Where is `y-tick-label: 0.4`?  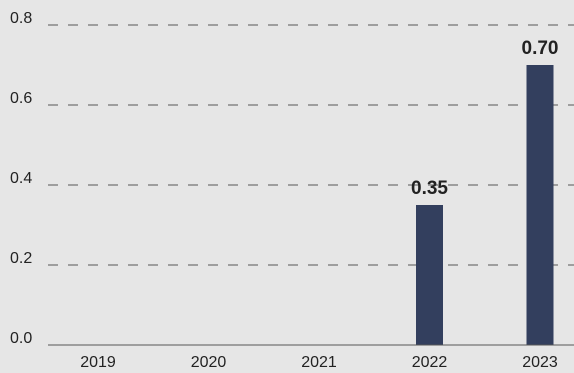 y-tick-label: 0.4 is located at coordinates (21, 178).